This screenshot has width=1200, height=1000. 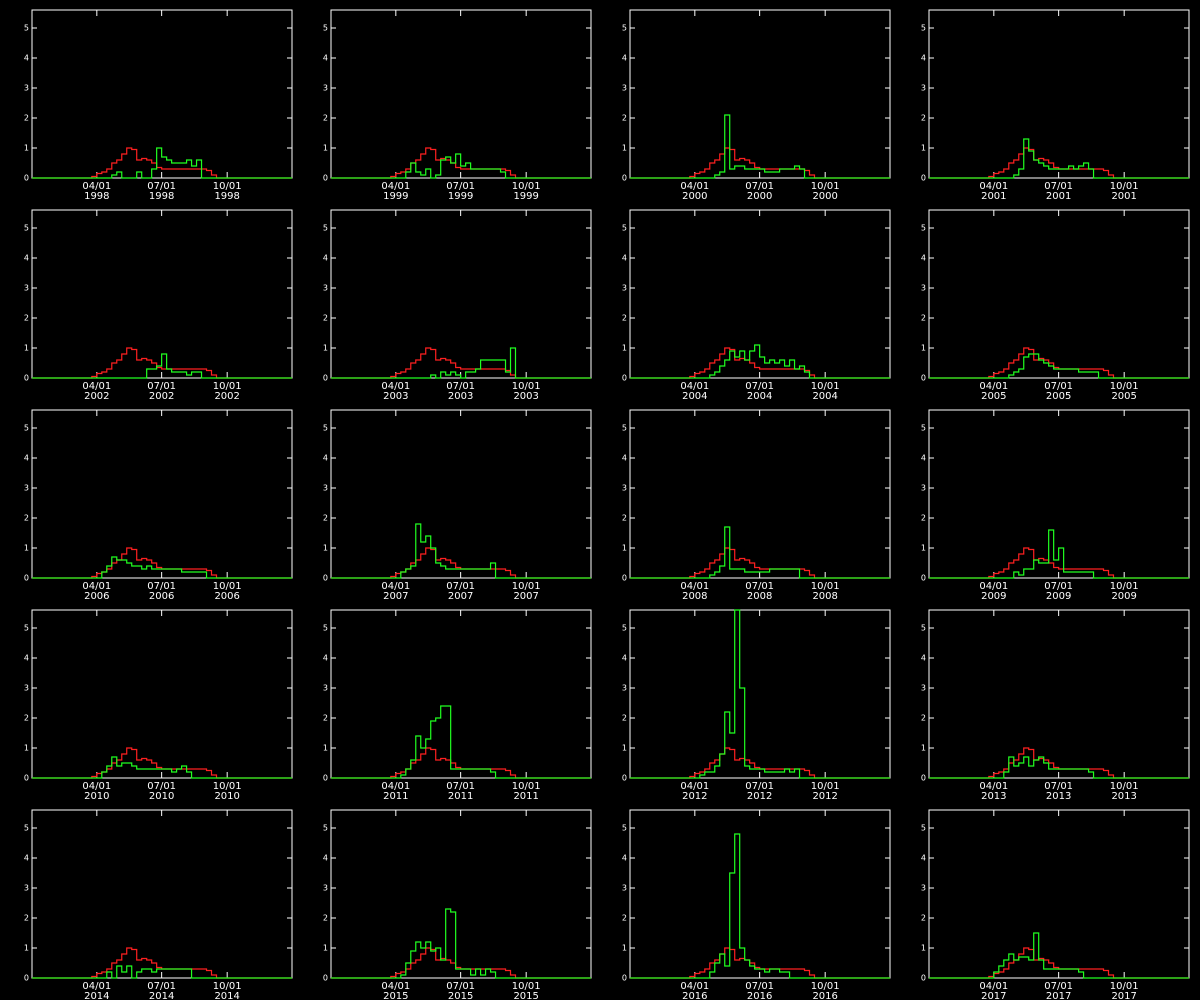 I want to click on x-tick-label: 10/01 2010, so click(x=227, y=791).